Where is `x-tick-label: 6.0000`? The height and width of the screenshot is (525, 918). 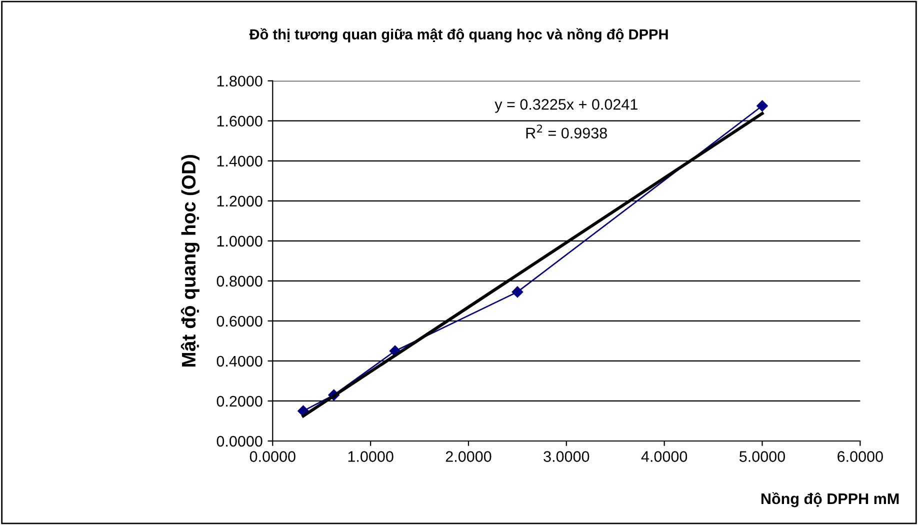
x-tick-label: 6.0000 is located at coordinates (860, 456).